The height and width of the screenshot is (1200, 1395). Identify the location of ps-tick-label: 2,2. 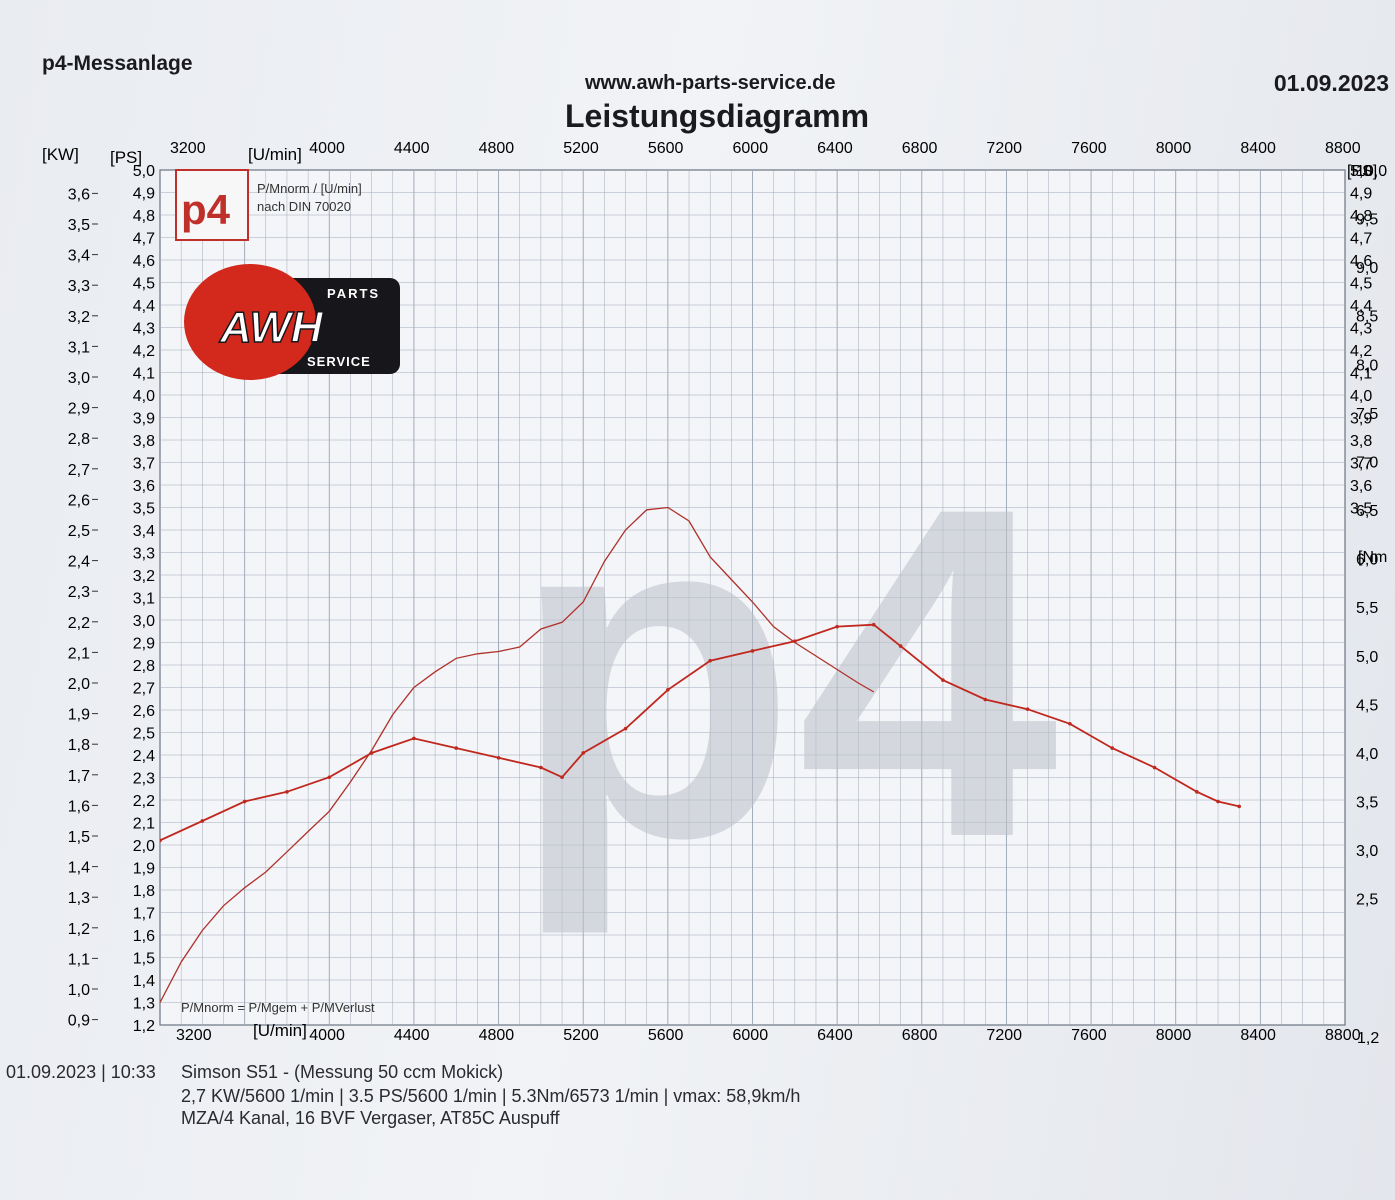
(144, 801).